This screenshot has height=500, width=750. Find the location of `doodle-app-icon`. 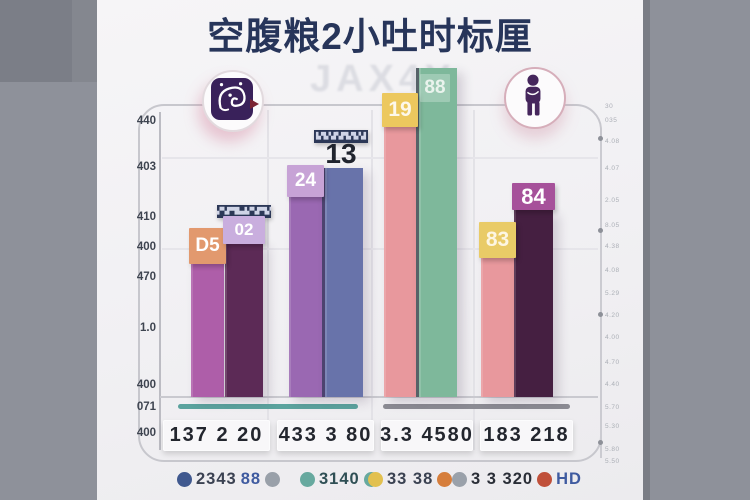

doodle-app-icon is located at coordinates (232, 99).